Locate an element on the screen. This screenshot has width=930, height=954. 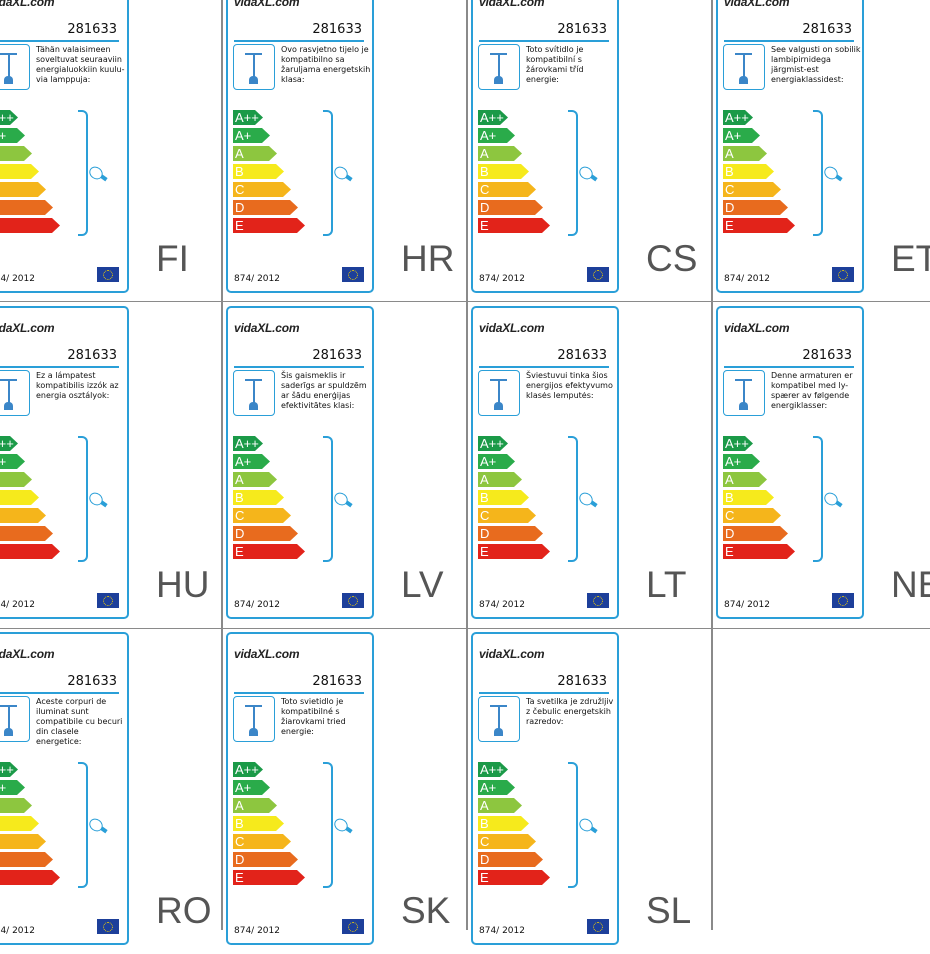
bracket-icon is located at coordinates (573, 825).